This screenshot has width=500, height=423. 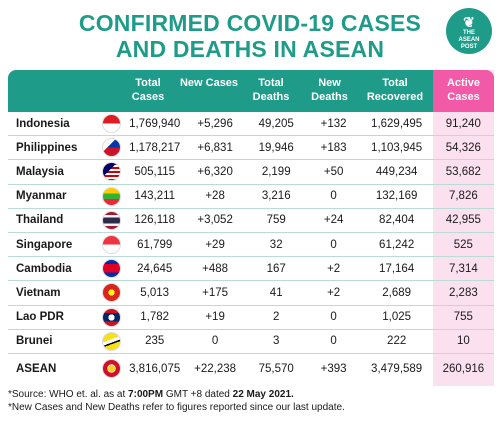 I want to click on active-cases-cell: 91,240, so click(x=463, y=124).